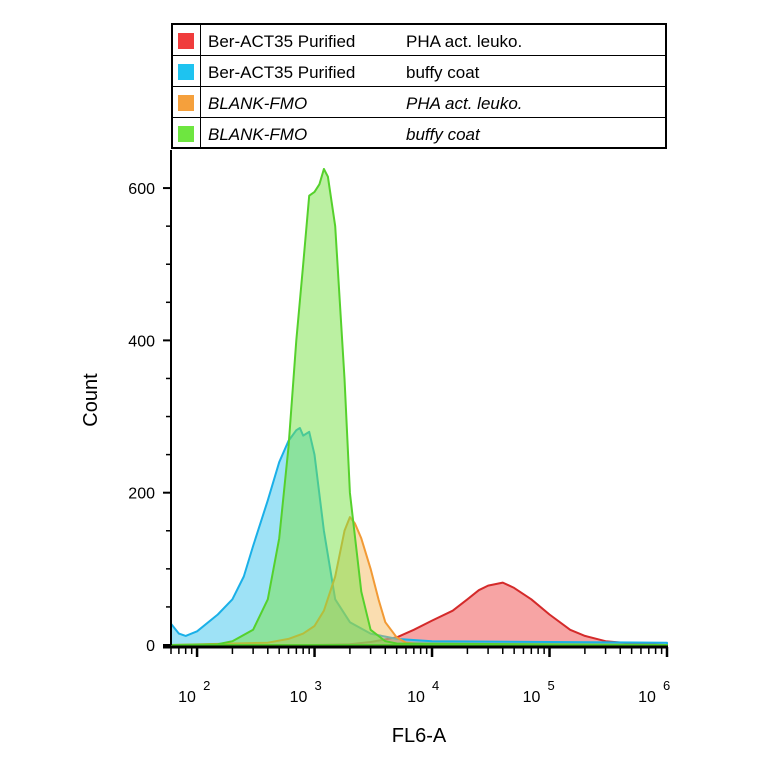 The width and height of the screenshot is (764, 764). I want to click on y-tick-label: 0, so click(150, 646).